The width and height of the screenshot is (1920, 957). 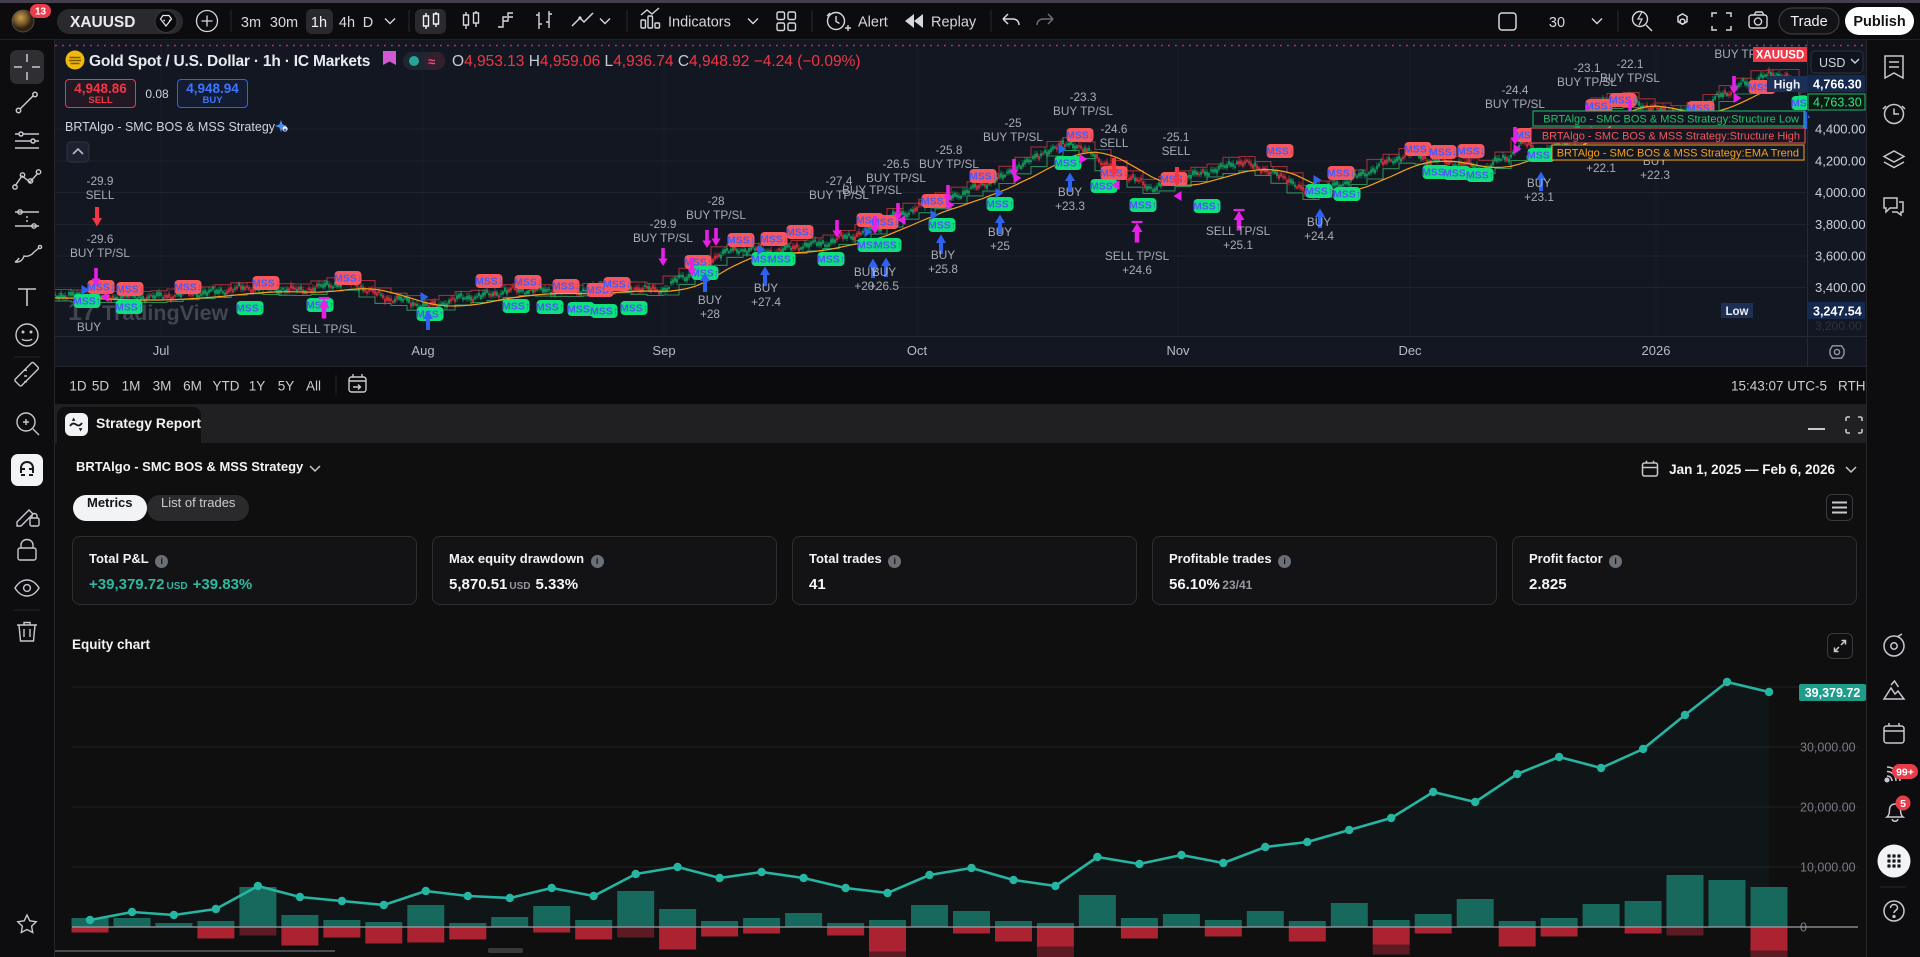 I want to click on svg-text: Nov, so click(x=1178, y=350).